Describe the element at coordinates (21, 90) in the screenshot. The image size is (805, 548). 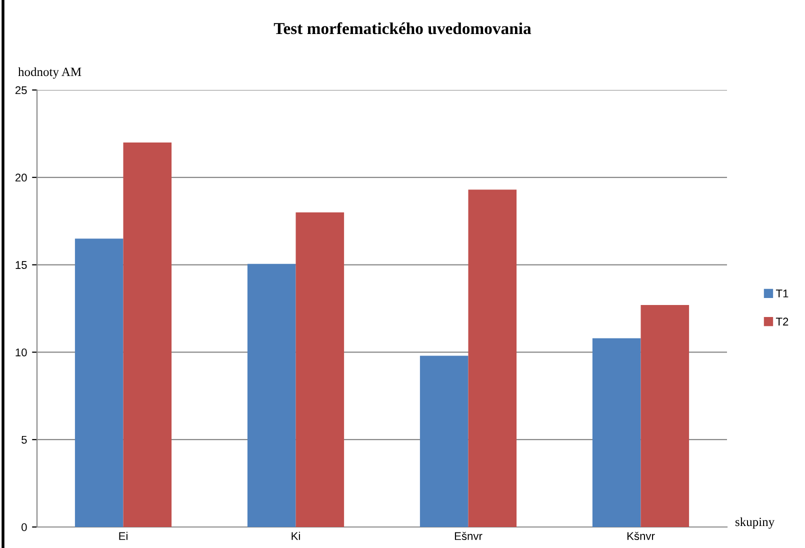
I see `y-tick-label: 25` at that location.